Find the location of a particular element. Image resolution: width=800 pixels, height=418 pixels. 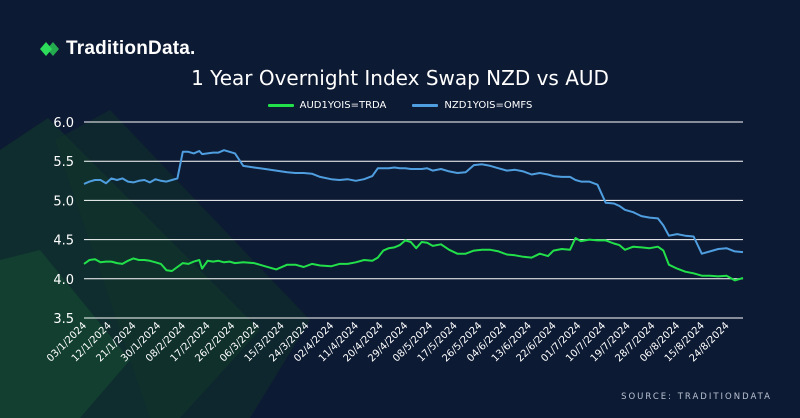

legend-swatch-nzd is located at coordinates (425, 105).